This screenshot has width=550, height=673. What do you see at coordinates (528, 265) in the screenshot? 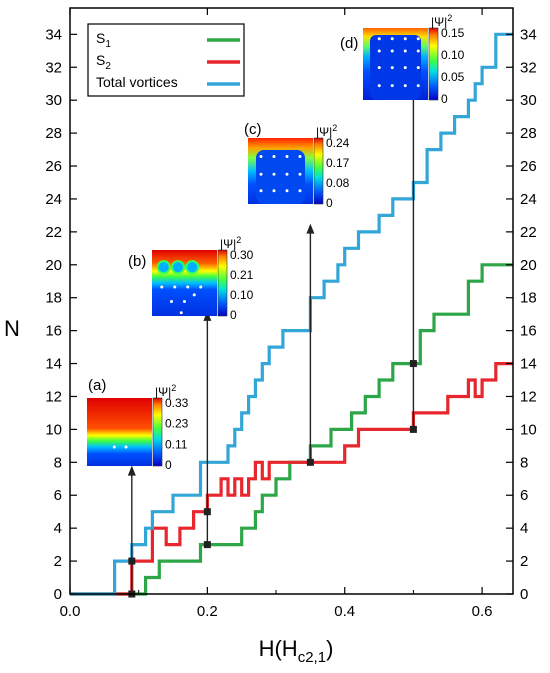
I see `y-tick-label-right: 20` at bounding box center [528, 265].